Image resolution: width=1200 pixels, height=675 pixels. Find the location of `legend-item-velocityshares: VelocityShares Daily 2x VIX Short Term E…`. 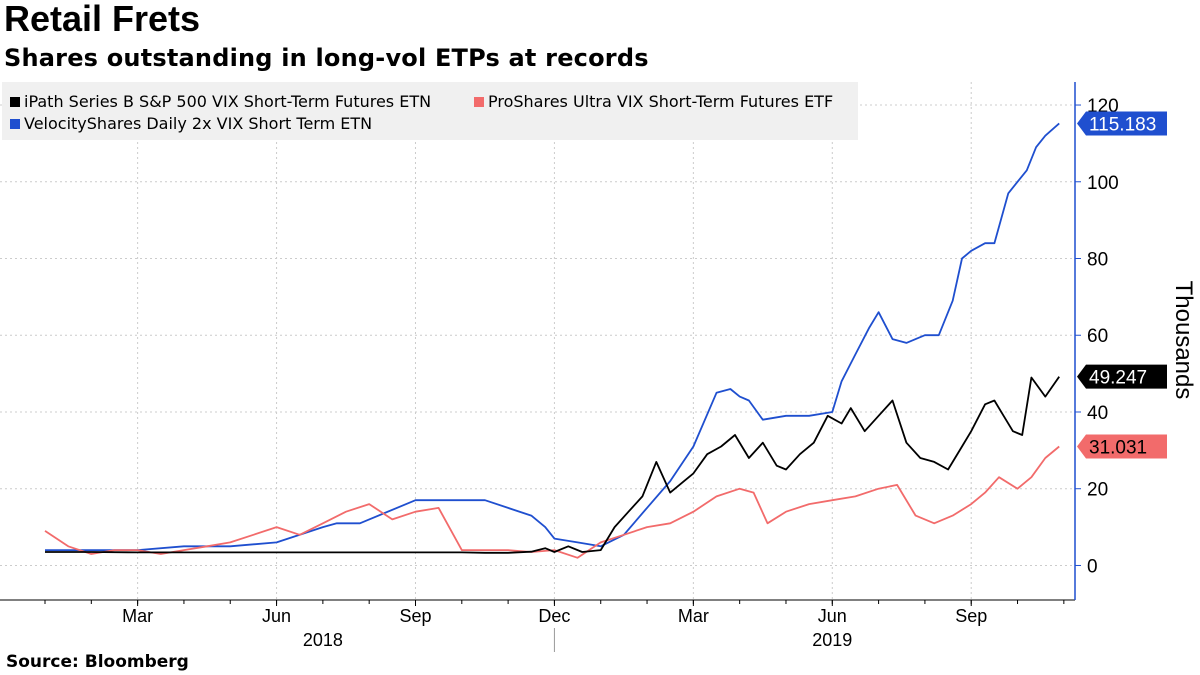

legend-item-velocityshares: VelocityShares Daily 2x VIX Short Term E… is located at coordinates (191, 123).